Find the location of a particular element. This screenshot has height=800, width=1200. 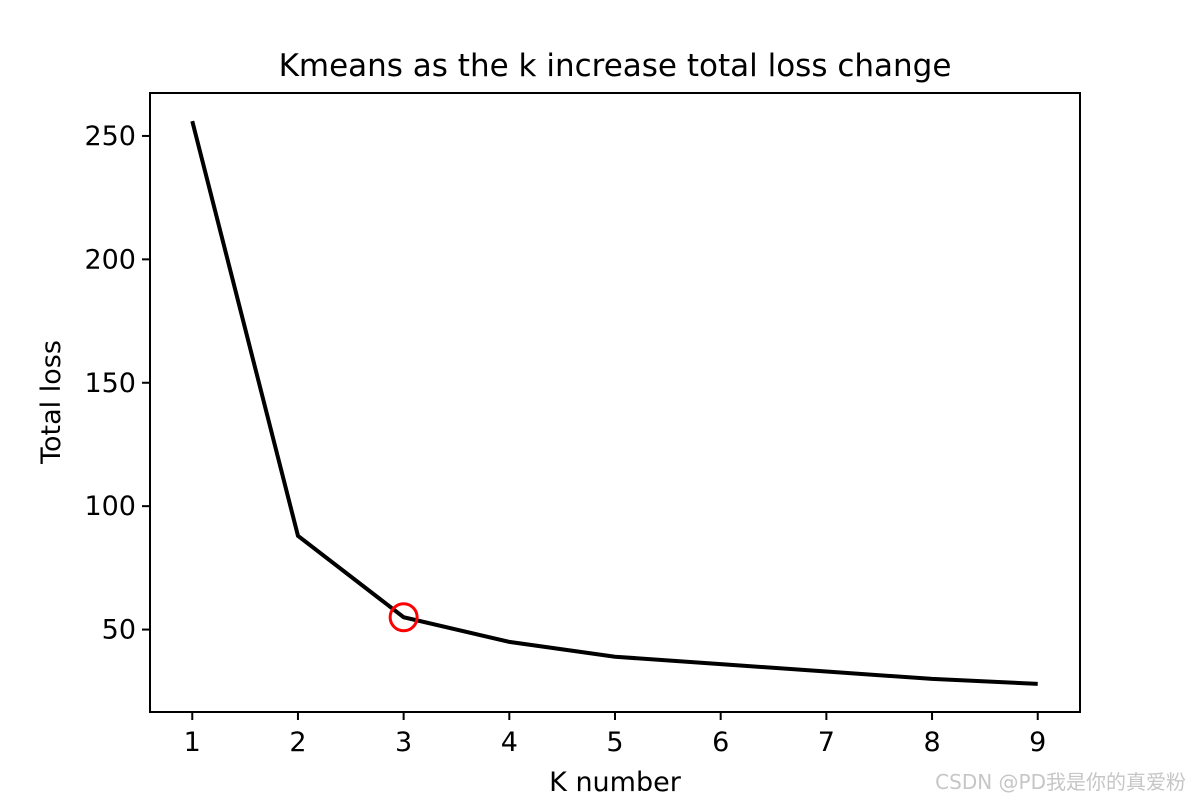

y-tick-label: 100 is located at coordinates (110, 506).